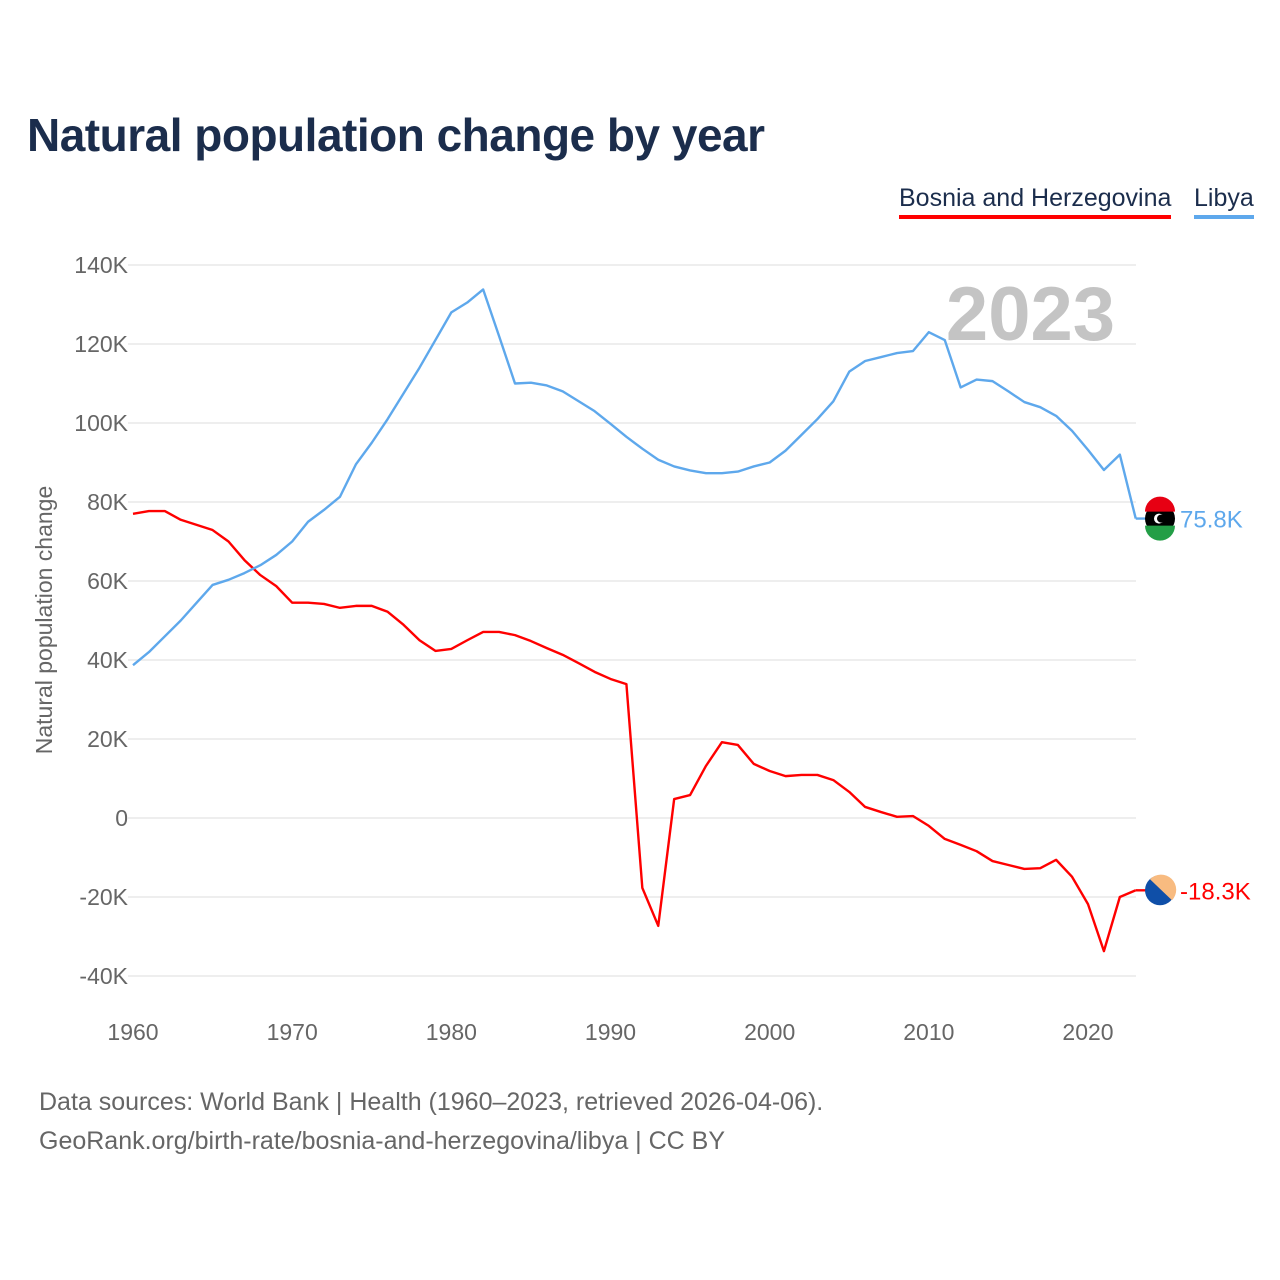 The image size is (1280, 1280). What do you see at coordinates (44, 620) in the screenshot?
I see `y-axis-label: Natural population change` at bounding box center [44, 620].